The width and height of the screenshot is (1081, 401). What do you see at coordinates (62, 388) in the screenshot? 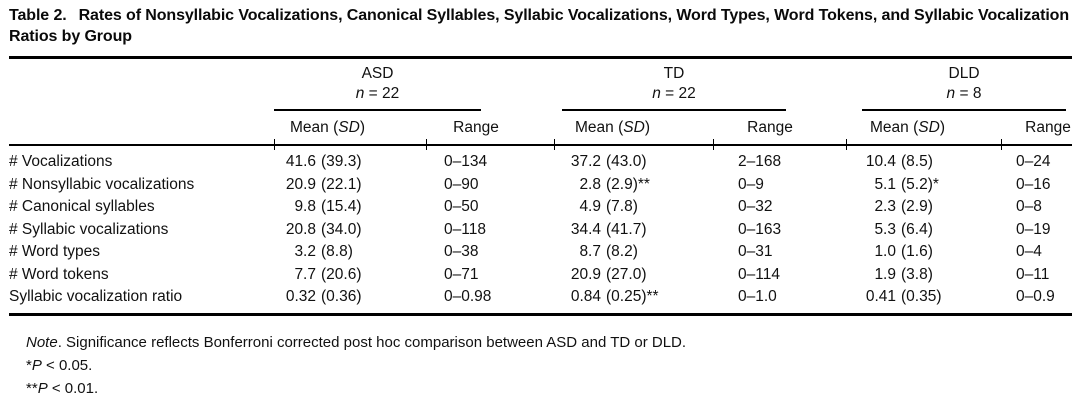
I see `footnote-p01: **P < 0.01.` at bounding box center [62, 388].